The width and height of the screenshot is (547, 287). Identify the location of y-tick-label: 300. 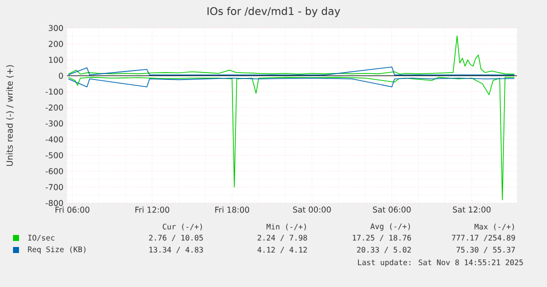
(55, 28).